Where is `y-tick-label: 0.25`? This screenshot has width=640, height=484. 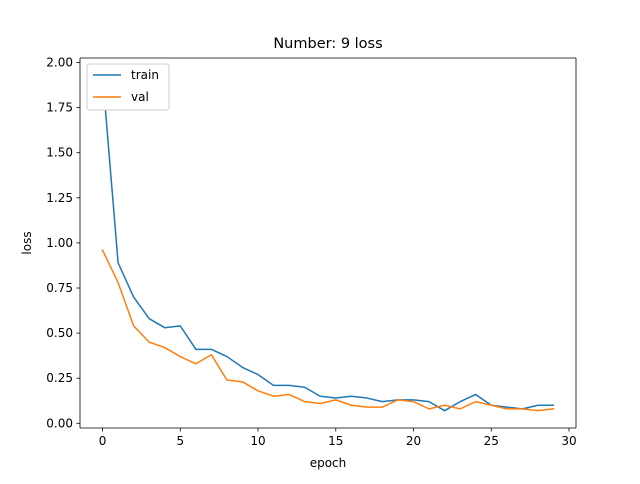 y-tick-label: 0.25 is located at coordinates (59, 378).